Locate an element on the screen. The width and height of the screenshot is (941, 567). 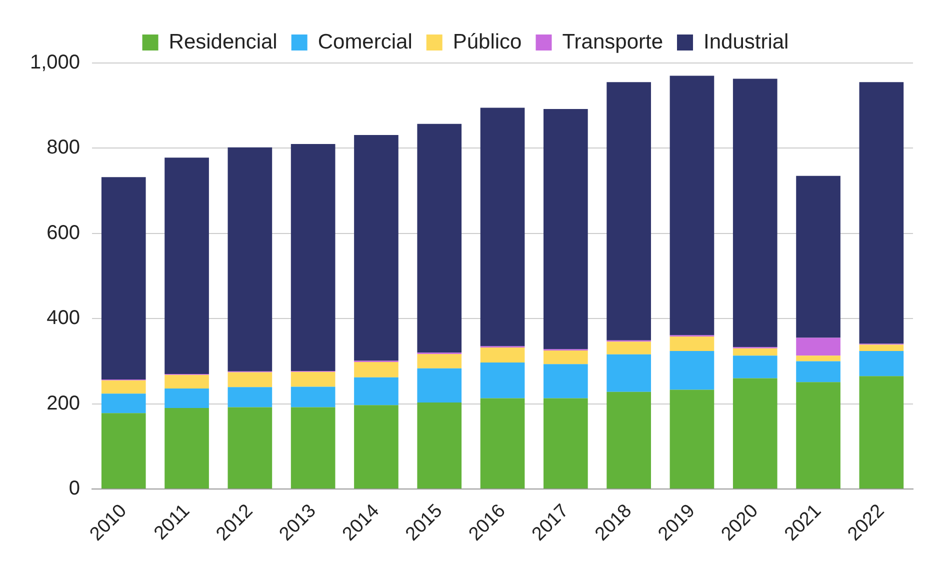
y-tick-label: 0 is located at coordinates (74, 489).